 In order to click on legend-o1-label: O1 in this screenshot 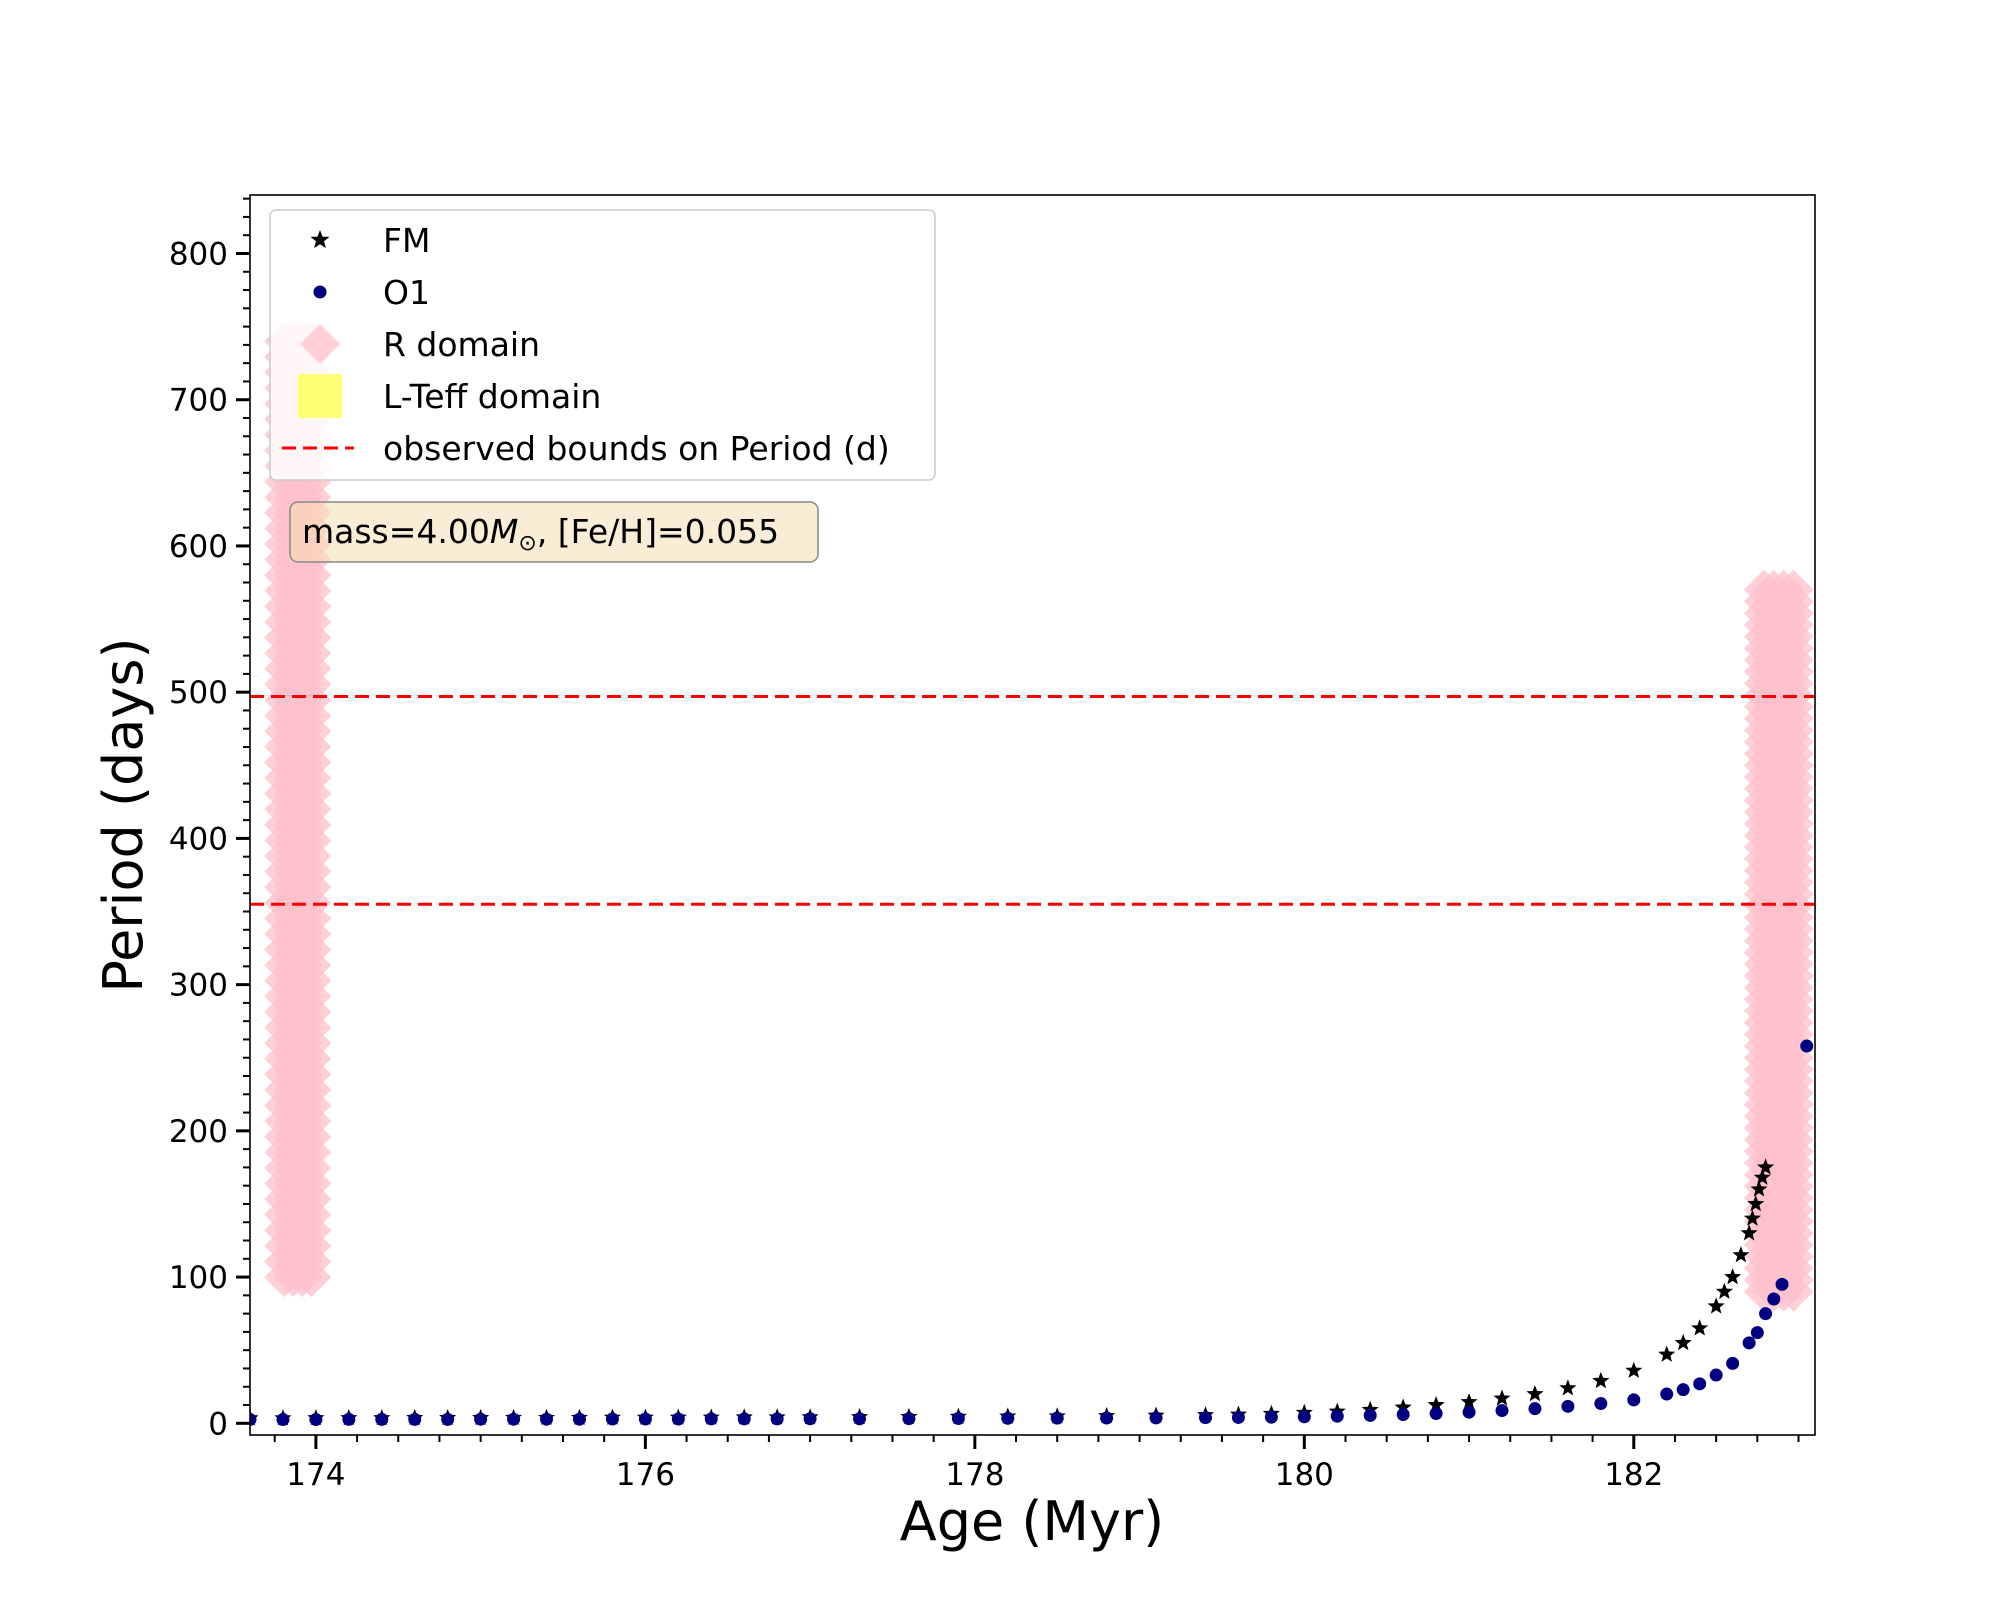, I will do `click(406, 292)`.